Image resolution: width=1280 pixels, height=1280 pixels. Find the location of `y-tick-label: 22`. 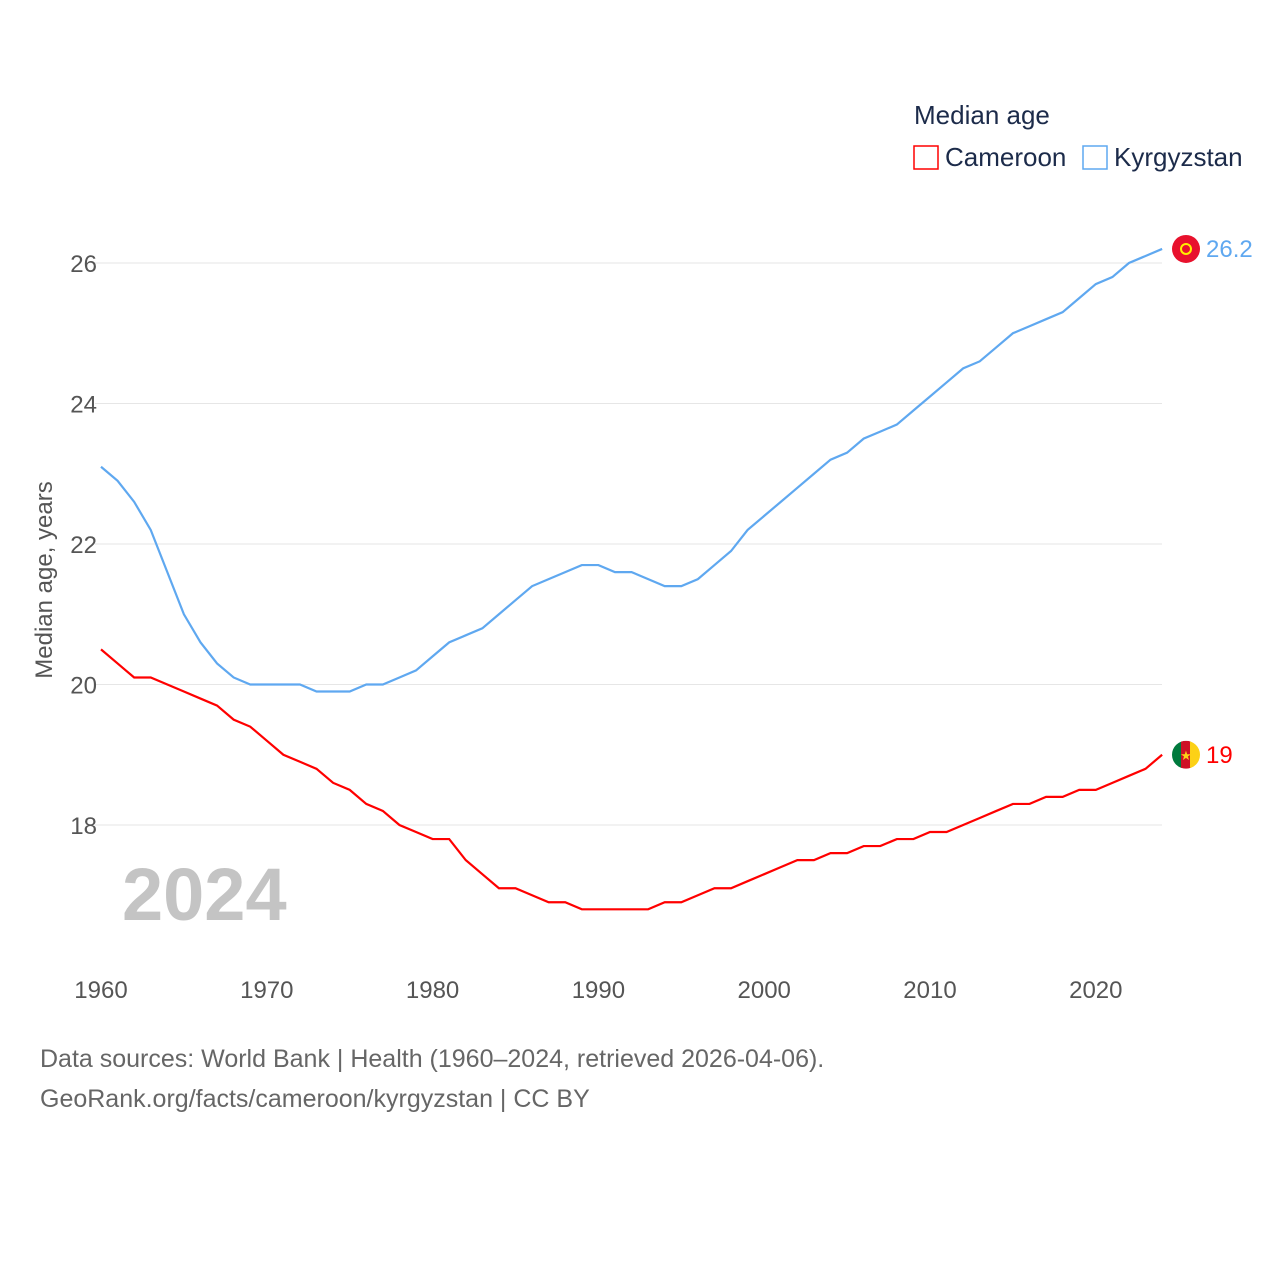

y-tick-label: 22 is located at coordinates (83, 545).